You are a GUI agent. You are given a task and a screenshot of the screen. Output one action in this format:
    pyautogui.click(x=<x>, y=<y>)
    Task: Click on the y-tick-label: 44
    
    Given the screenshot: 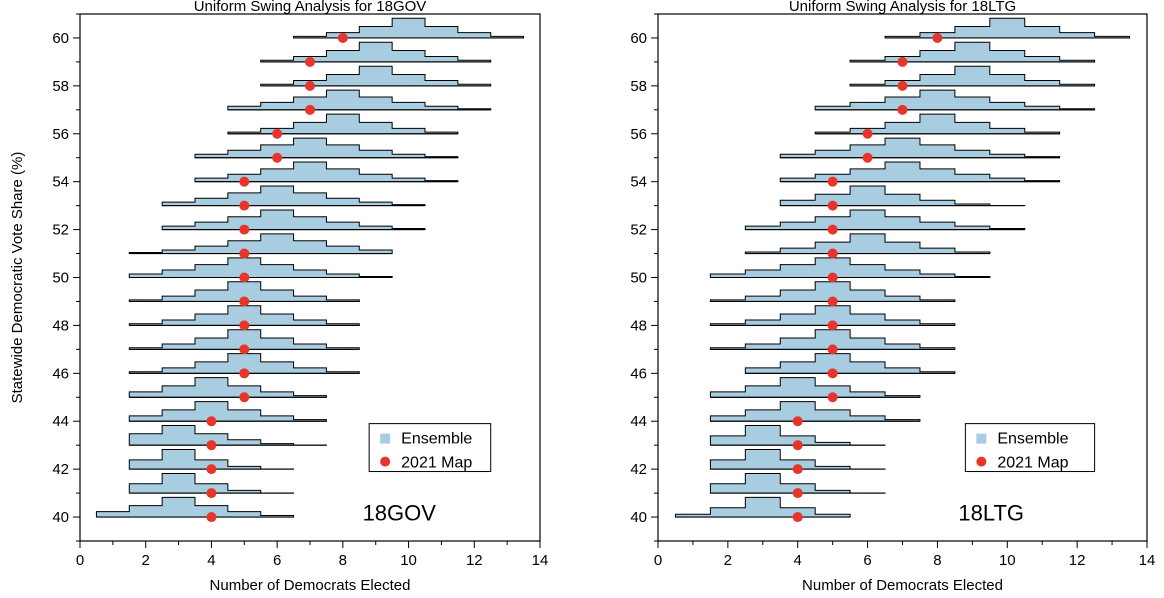 What is the action you would take?
    pyautogui.click(x=638, y=421)
    